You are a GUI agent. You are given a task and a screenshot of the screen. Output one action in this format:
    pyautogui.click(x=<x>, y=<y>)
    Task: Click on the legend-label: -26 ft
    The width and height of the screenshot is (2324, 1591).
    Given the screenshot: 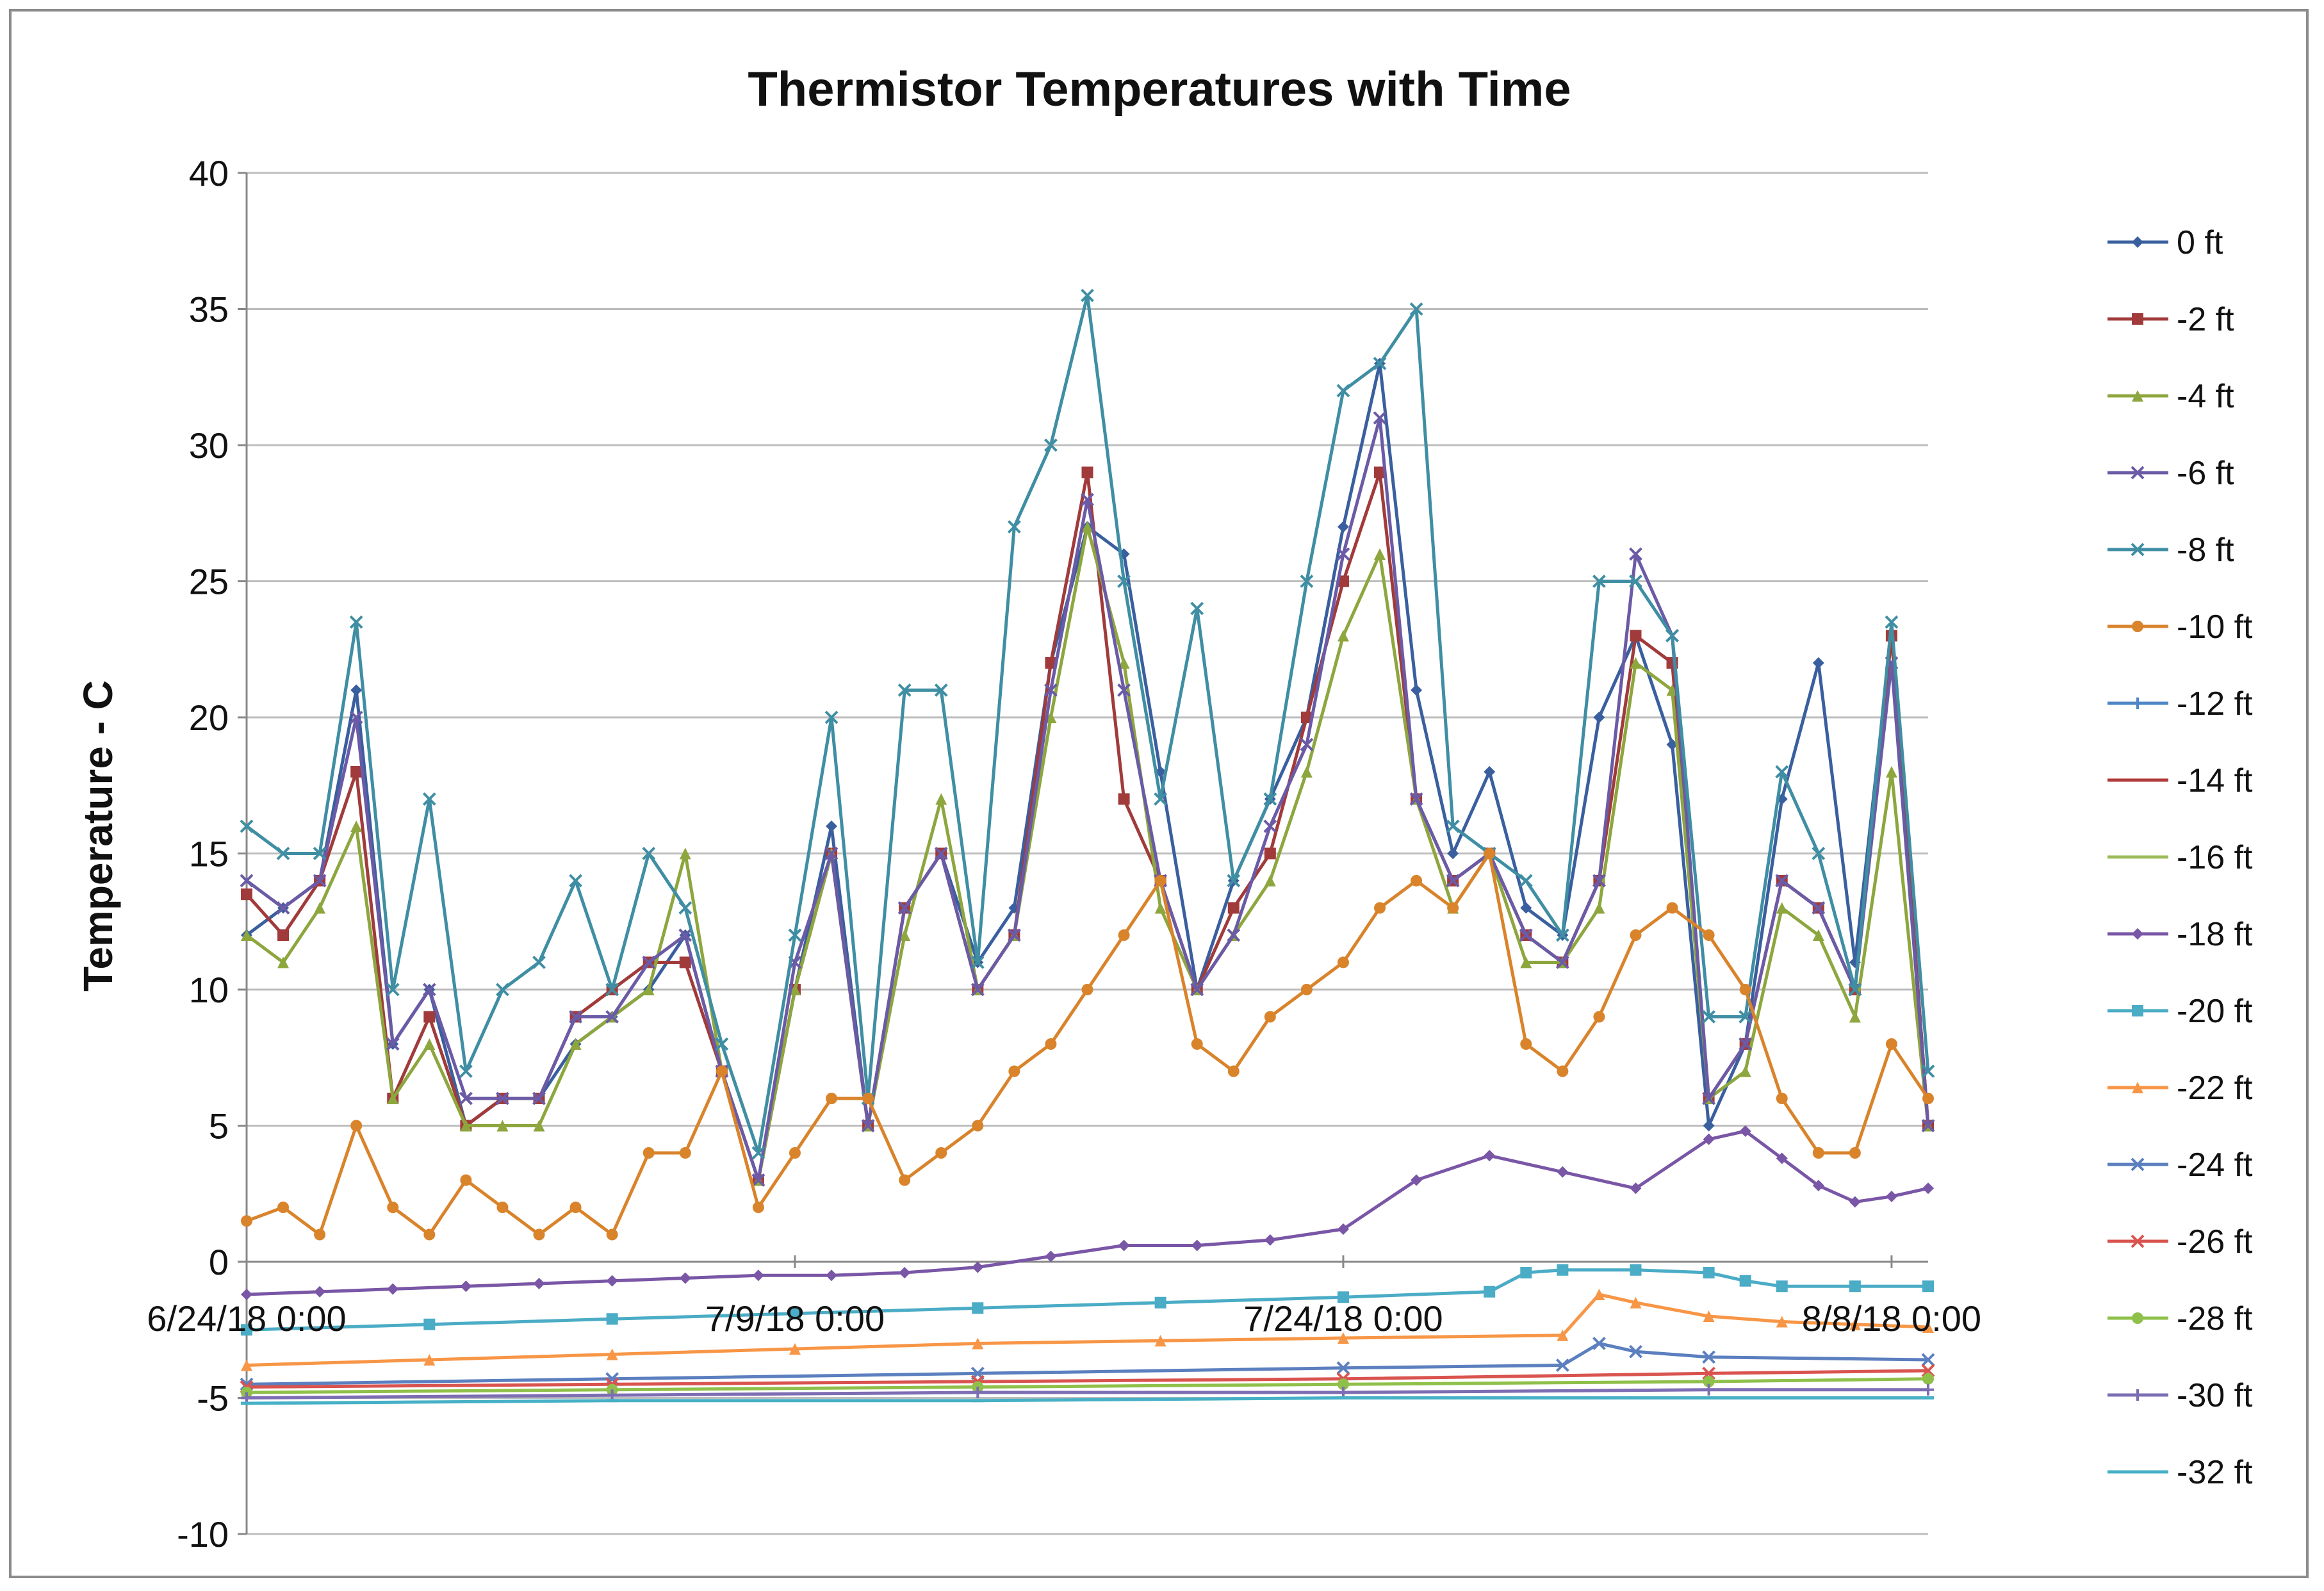 What is the action you would take?
    pyautogui.click(x=2215, y=1242)
    